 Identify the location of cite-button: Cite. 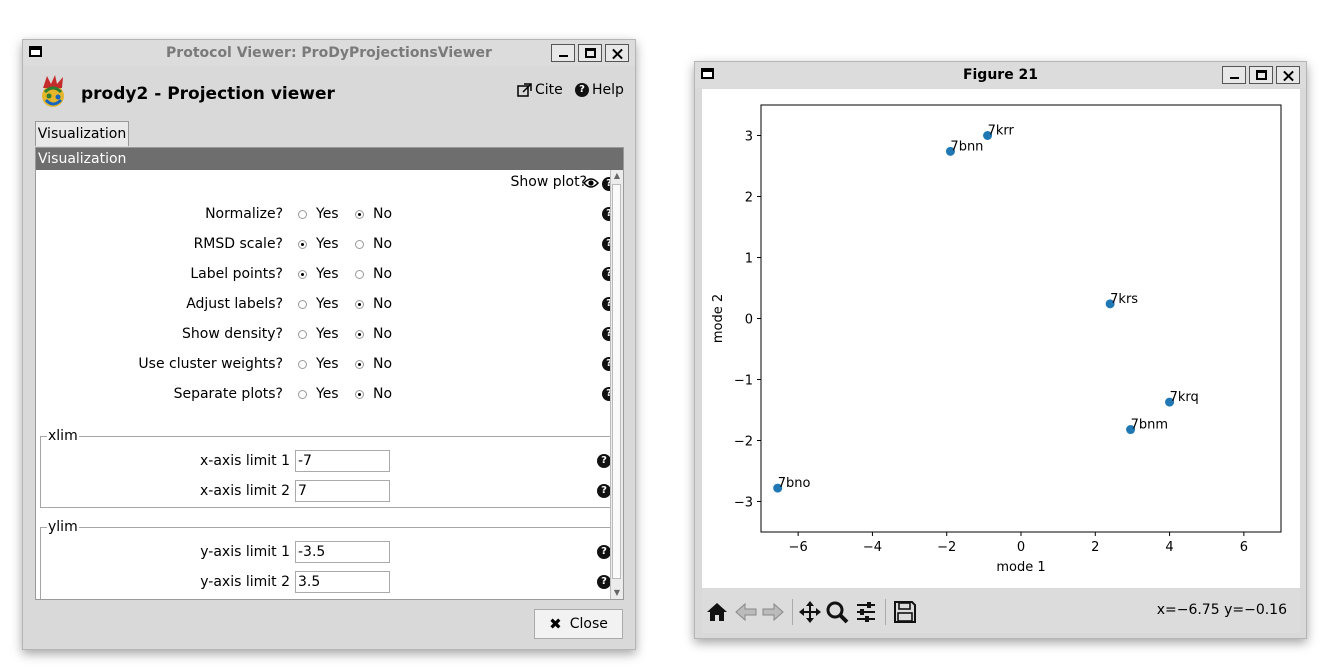
(540, 90).